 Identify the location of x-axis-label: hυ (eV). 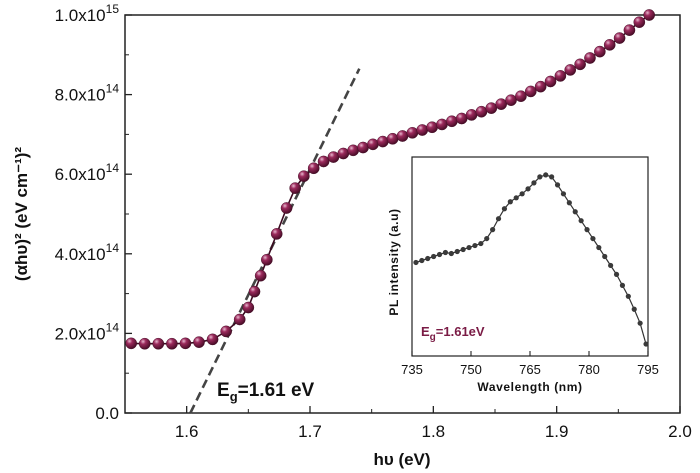
(401, 459).